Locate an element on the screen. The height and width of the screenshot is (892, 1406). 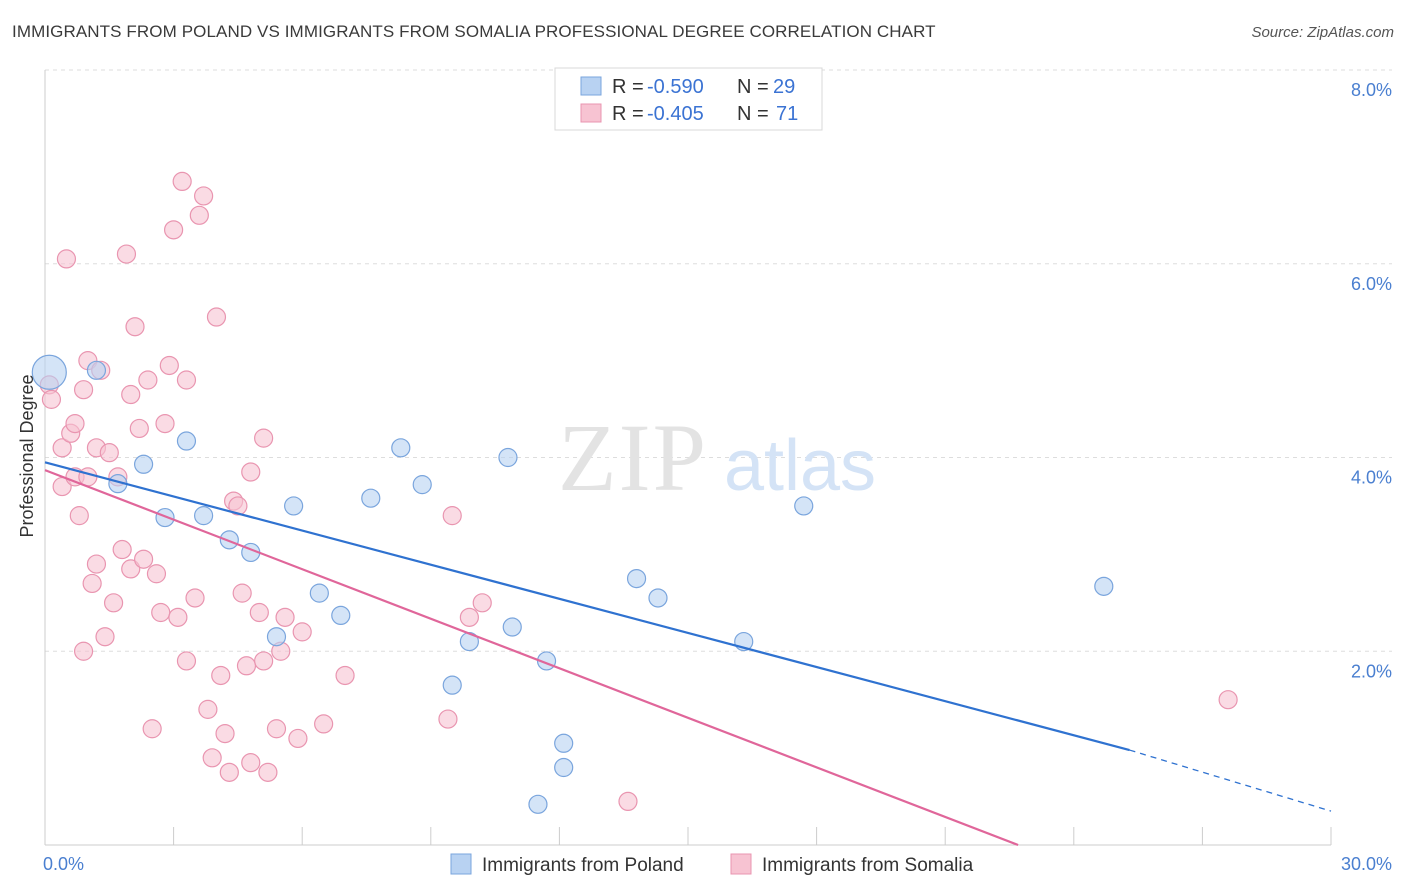
watermark-atlas: atlas is located at coordinates (800, 466).